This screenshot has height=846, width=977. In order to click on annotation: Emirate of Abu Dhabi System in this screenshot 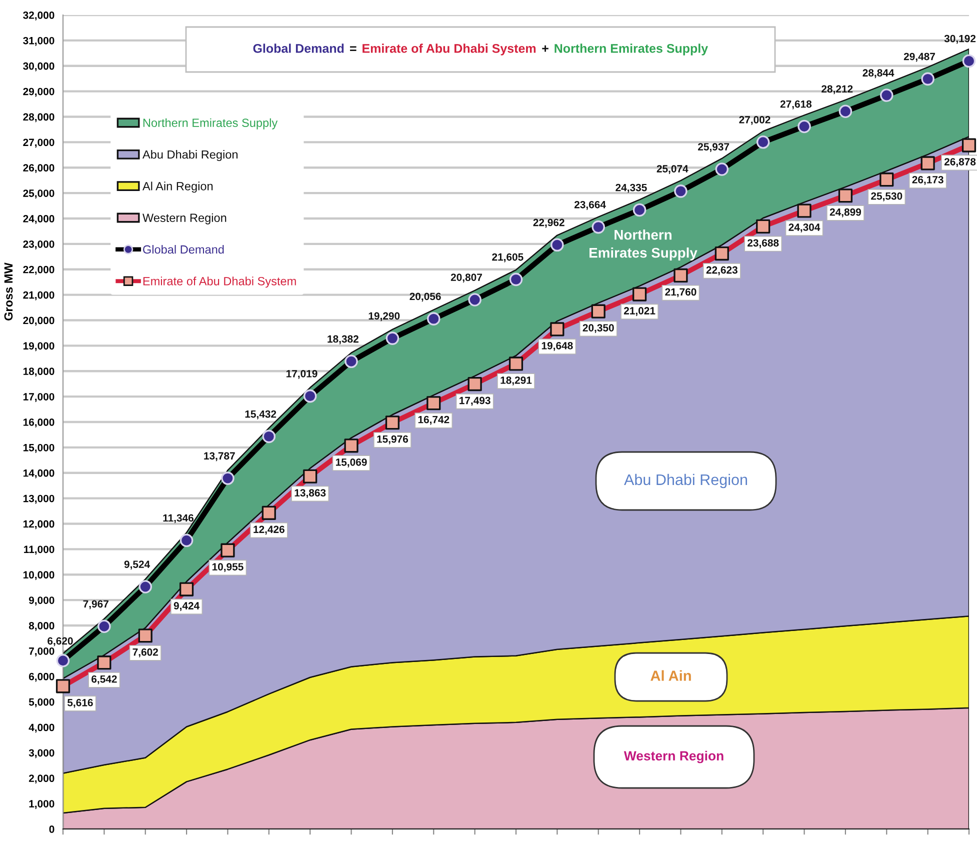, I will do `click(449, 50)`.